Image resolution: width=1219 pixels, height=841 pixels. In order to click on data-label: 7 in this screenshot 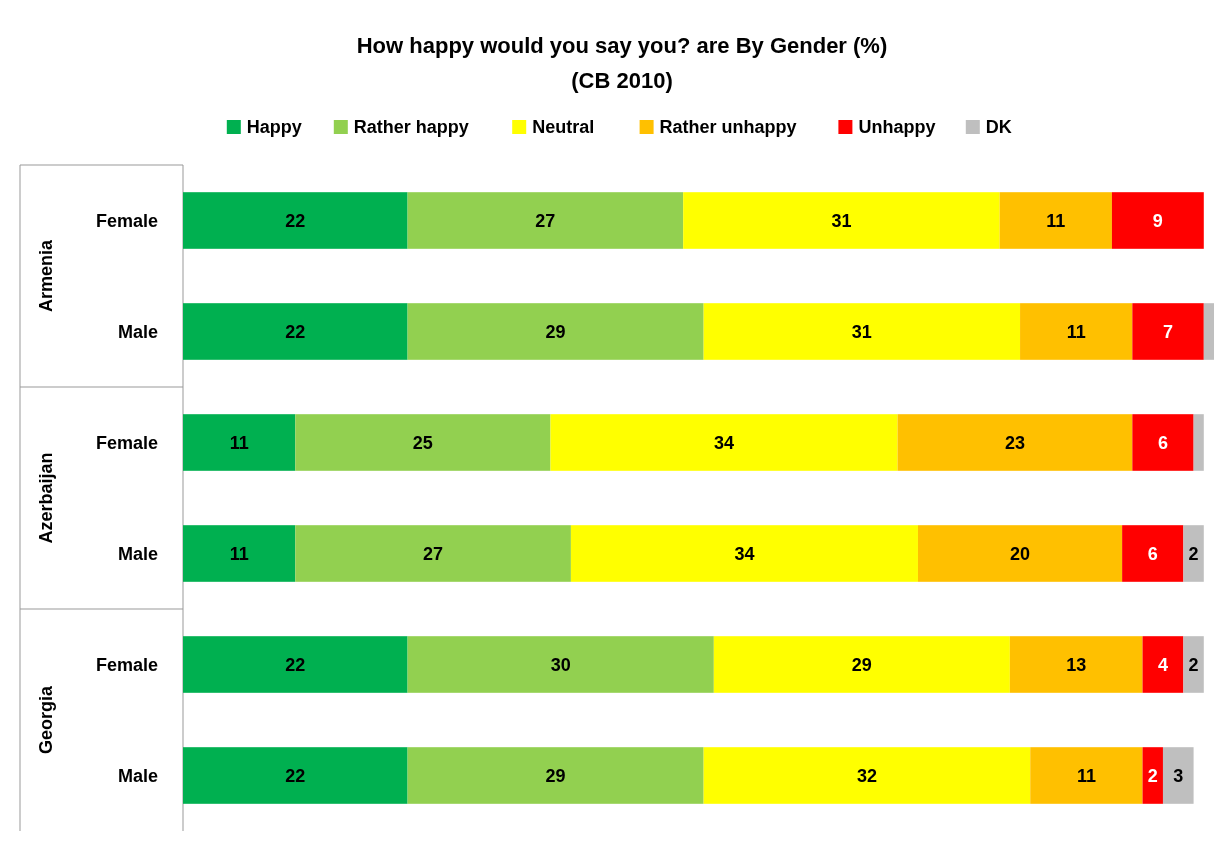, I will do `click(1168, 331)`.